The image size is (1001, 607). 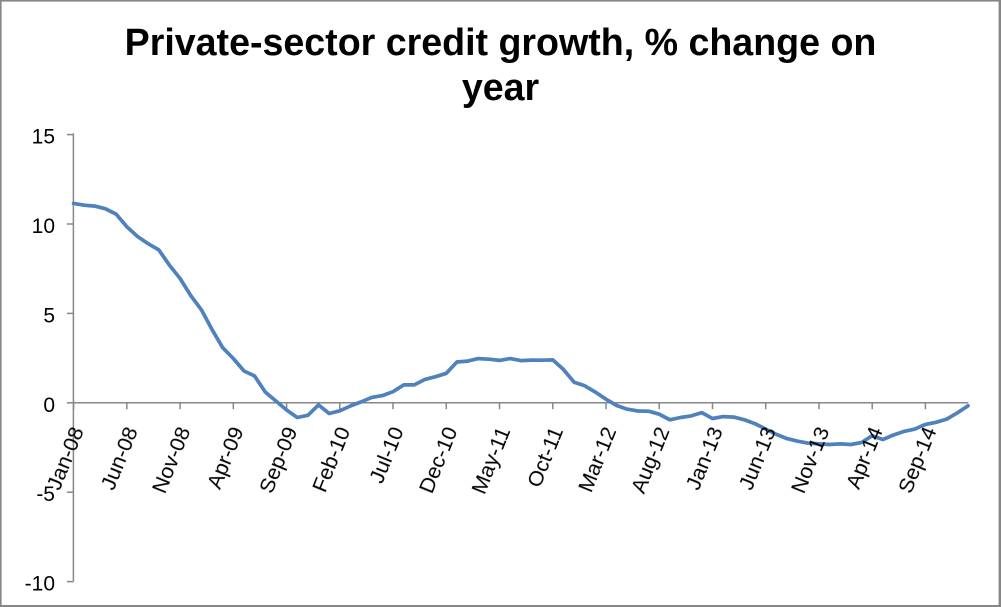 What do you see at coordinates (49, 315) in the screenshot?
I see `svg-text: 5` at bounding box center [49, 315].